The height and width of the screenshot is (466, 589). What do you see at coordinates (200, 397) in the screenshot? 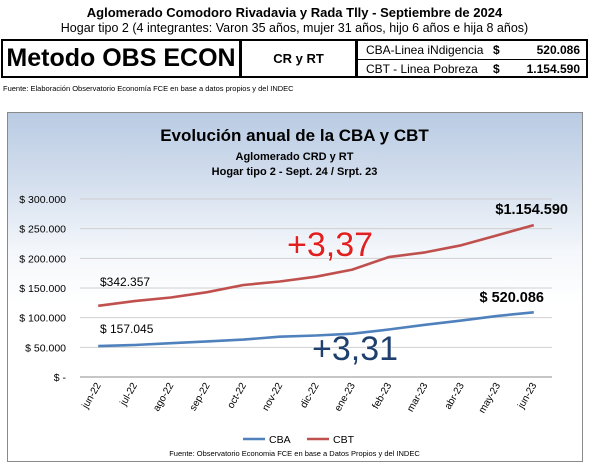
I see `x-tick-label: sep-22` at bounding box center [200, 397].